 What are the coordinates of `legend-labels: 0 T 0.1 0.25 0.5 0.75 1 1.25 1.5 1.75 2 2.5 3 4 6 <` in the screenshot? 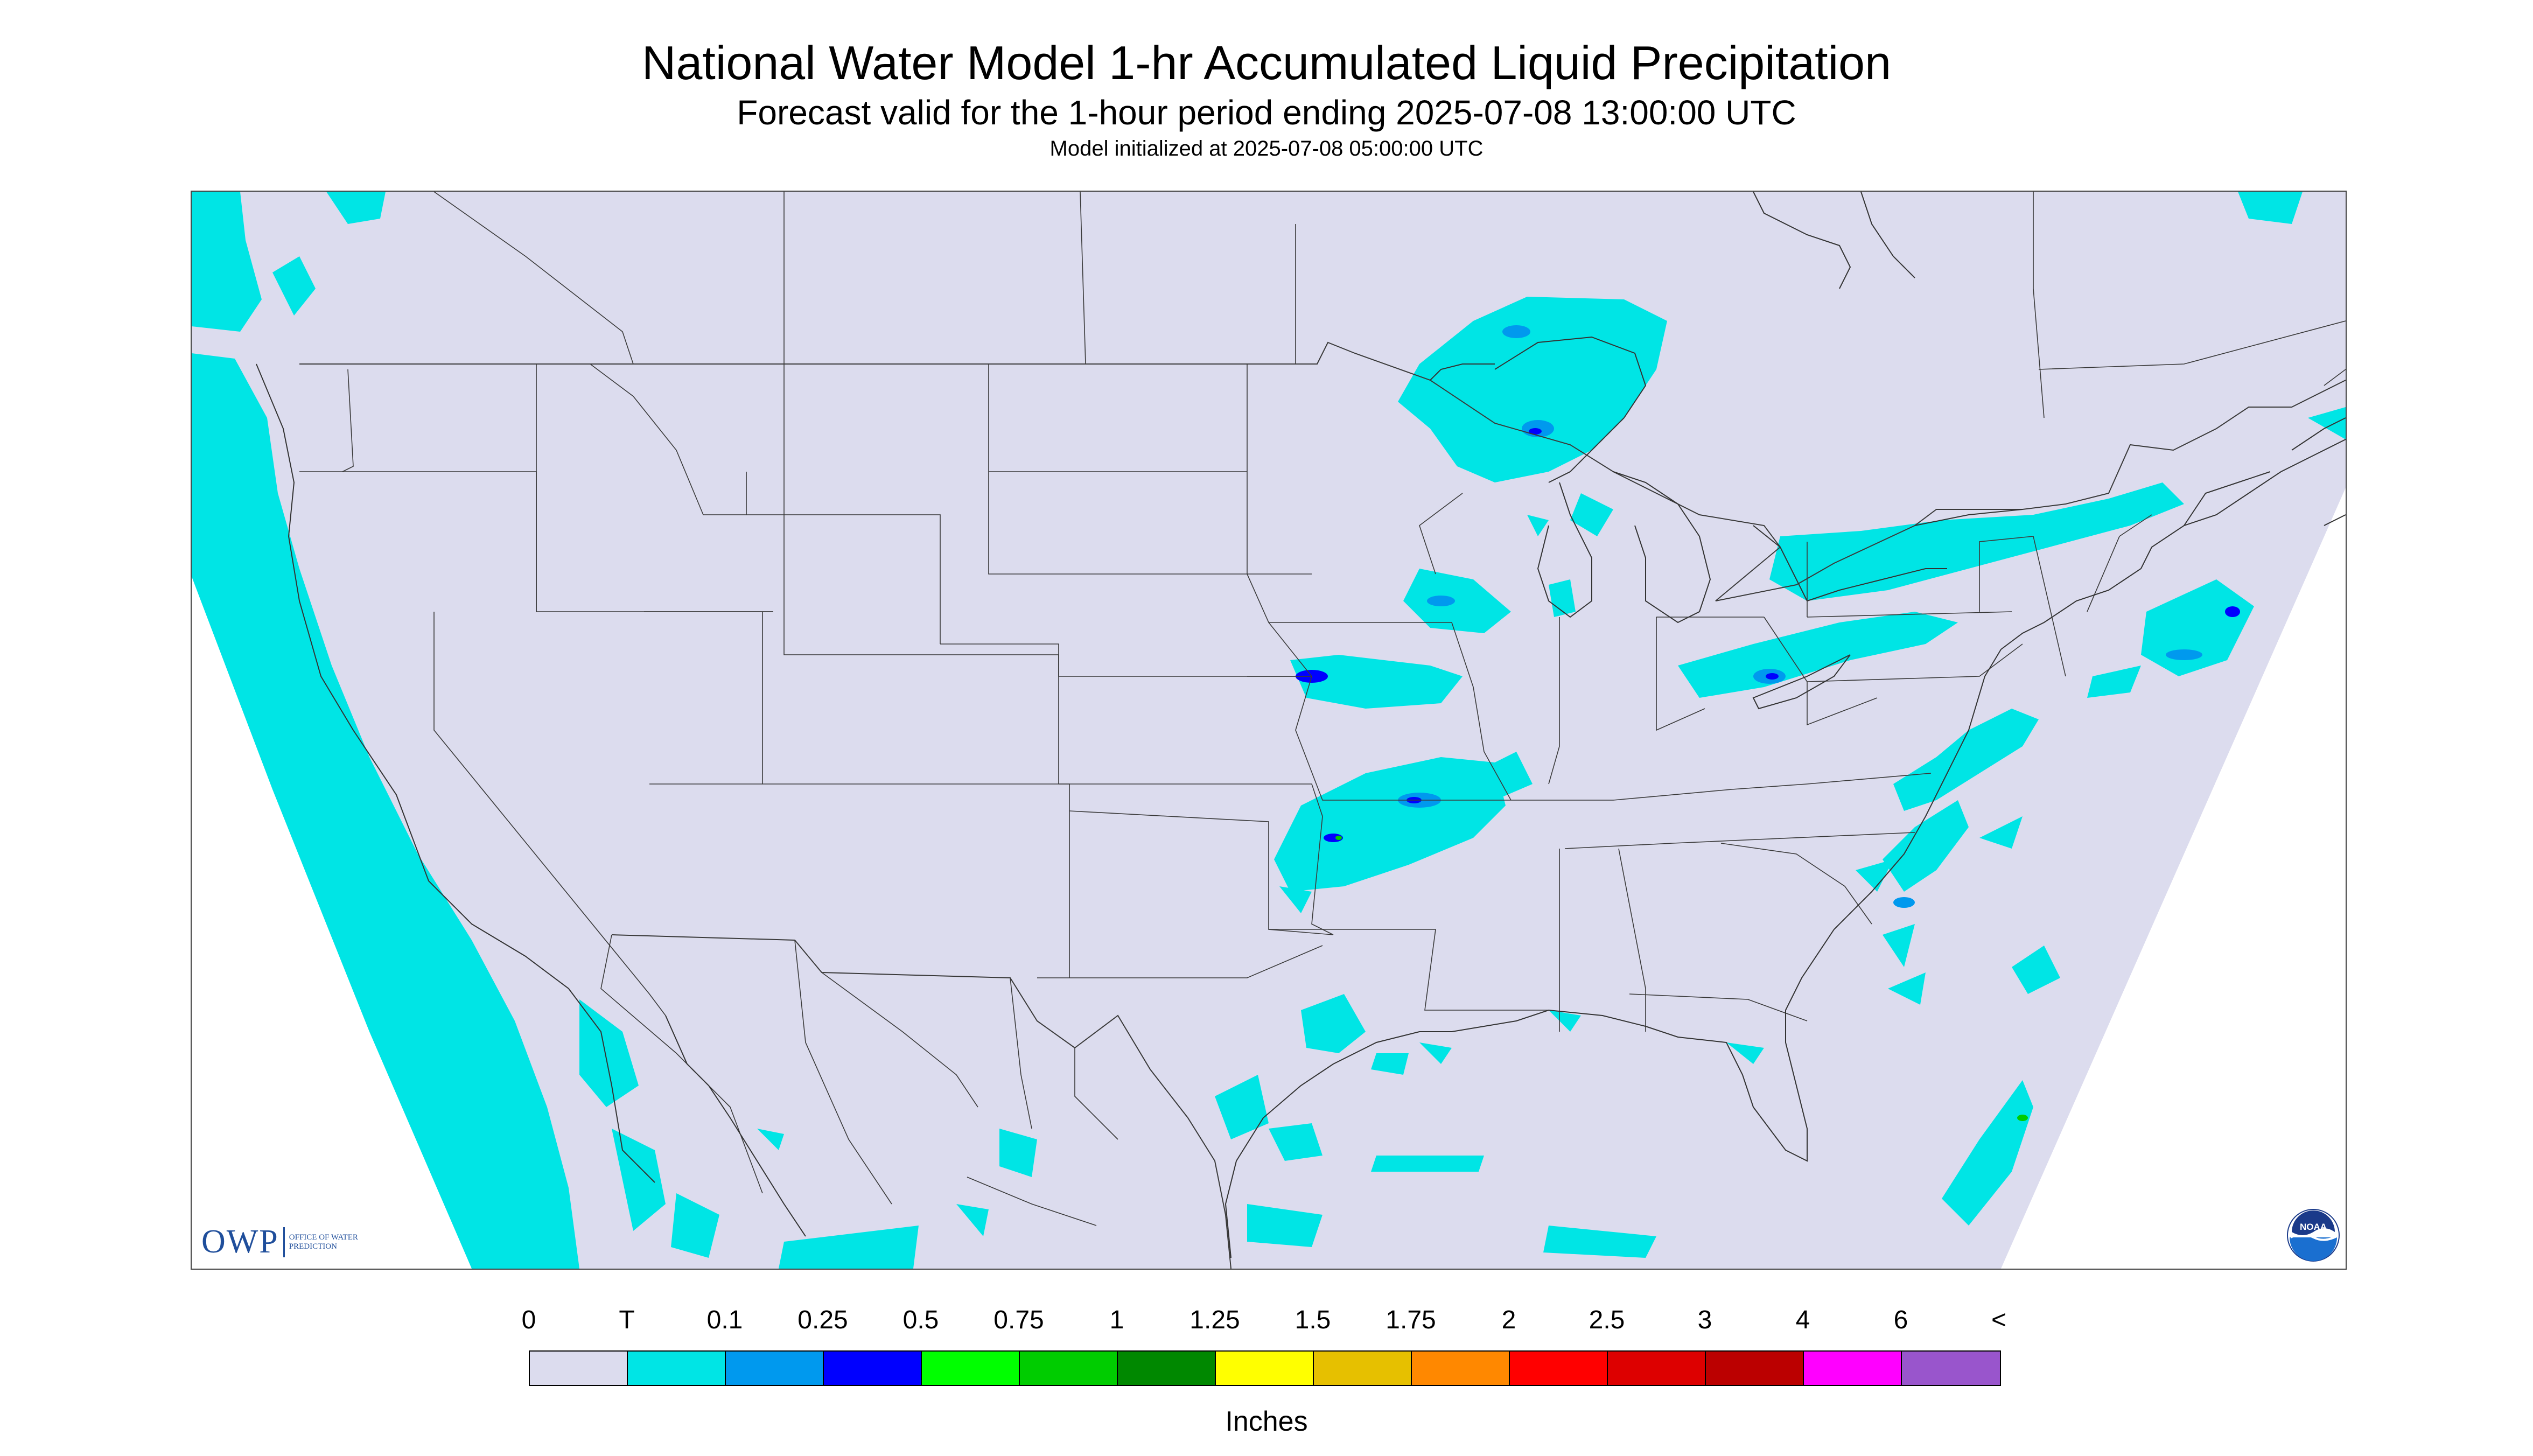 It's located at (1266, 1321).